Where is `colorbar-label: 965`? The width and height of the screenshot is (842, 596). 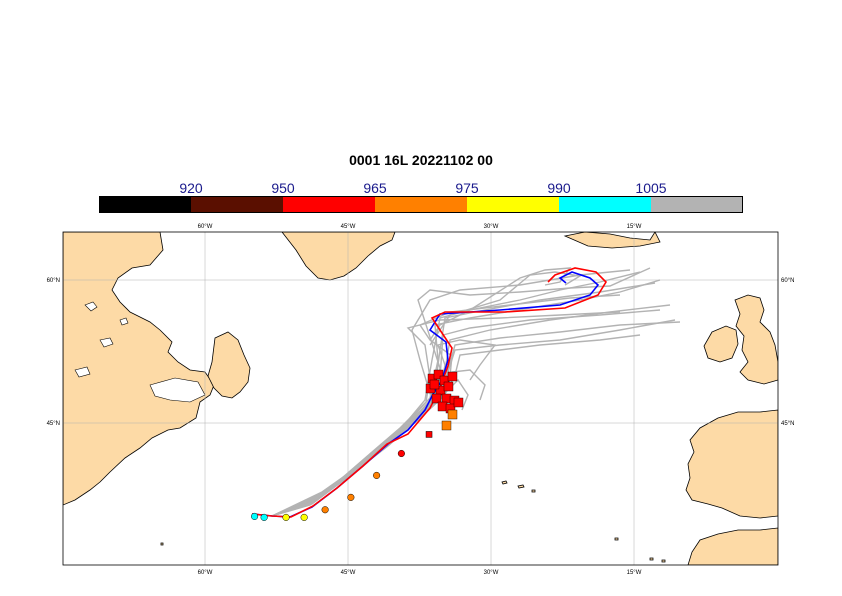
colorbar-label: 965 is located at coordinates (375, 188).